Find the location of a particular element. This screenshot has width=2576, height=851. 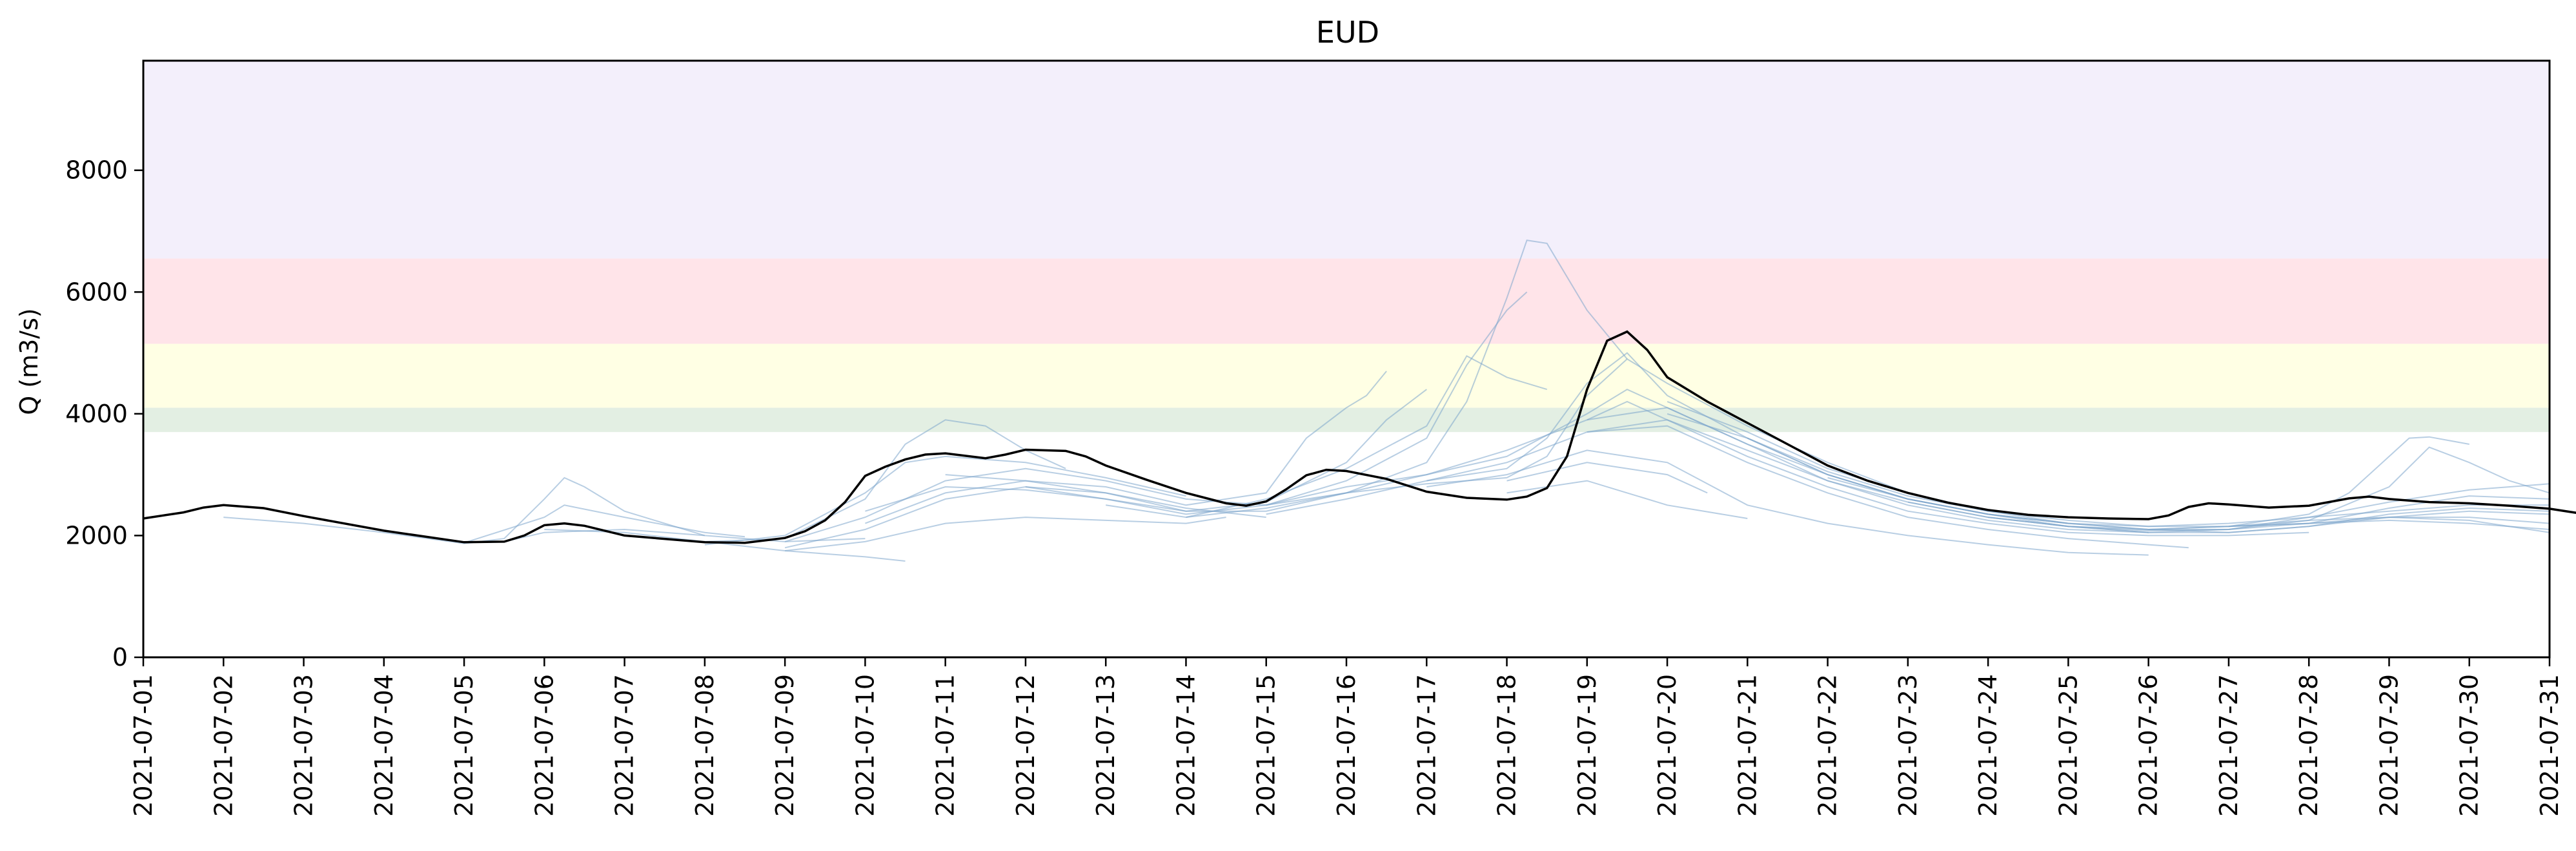

x-tick-label: 2021-07-17 is located at coordinates (1426, 745).